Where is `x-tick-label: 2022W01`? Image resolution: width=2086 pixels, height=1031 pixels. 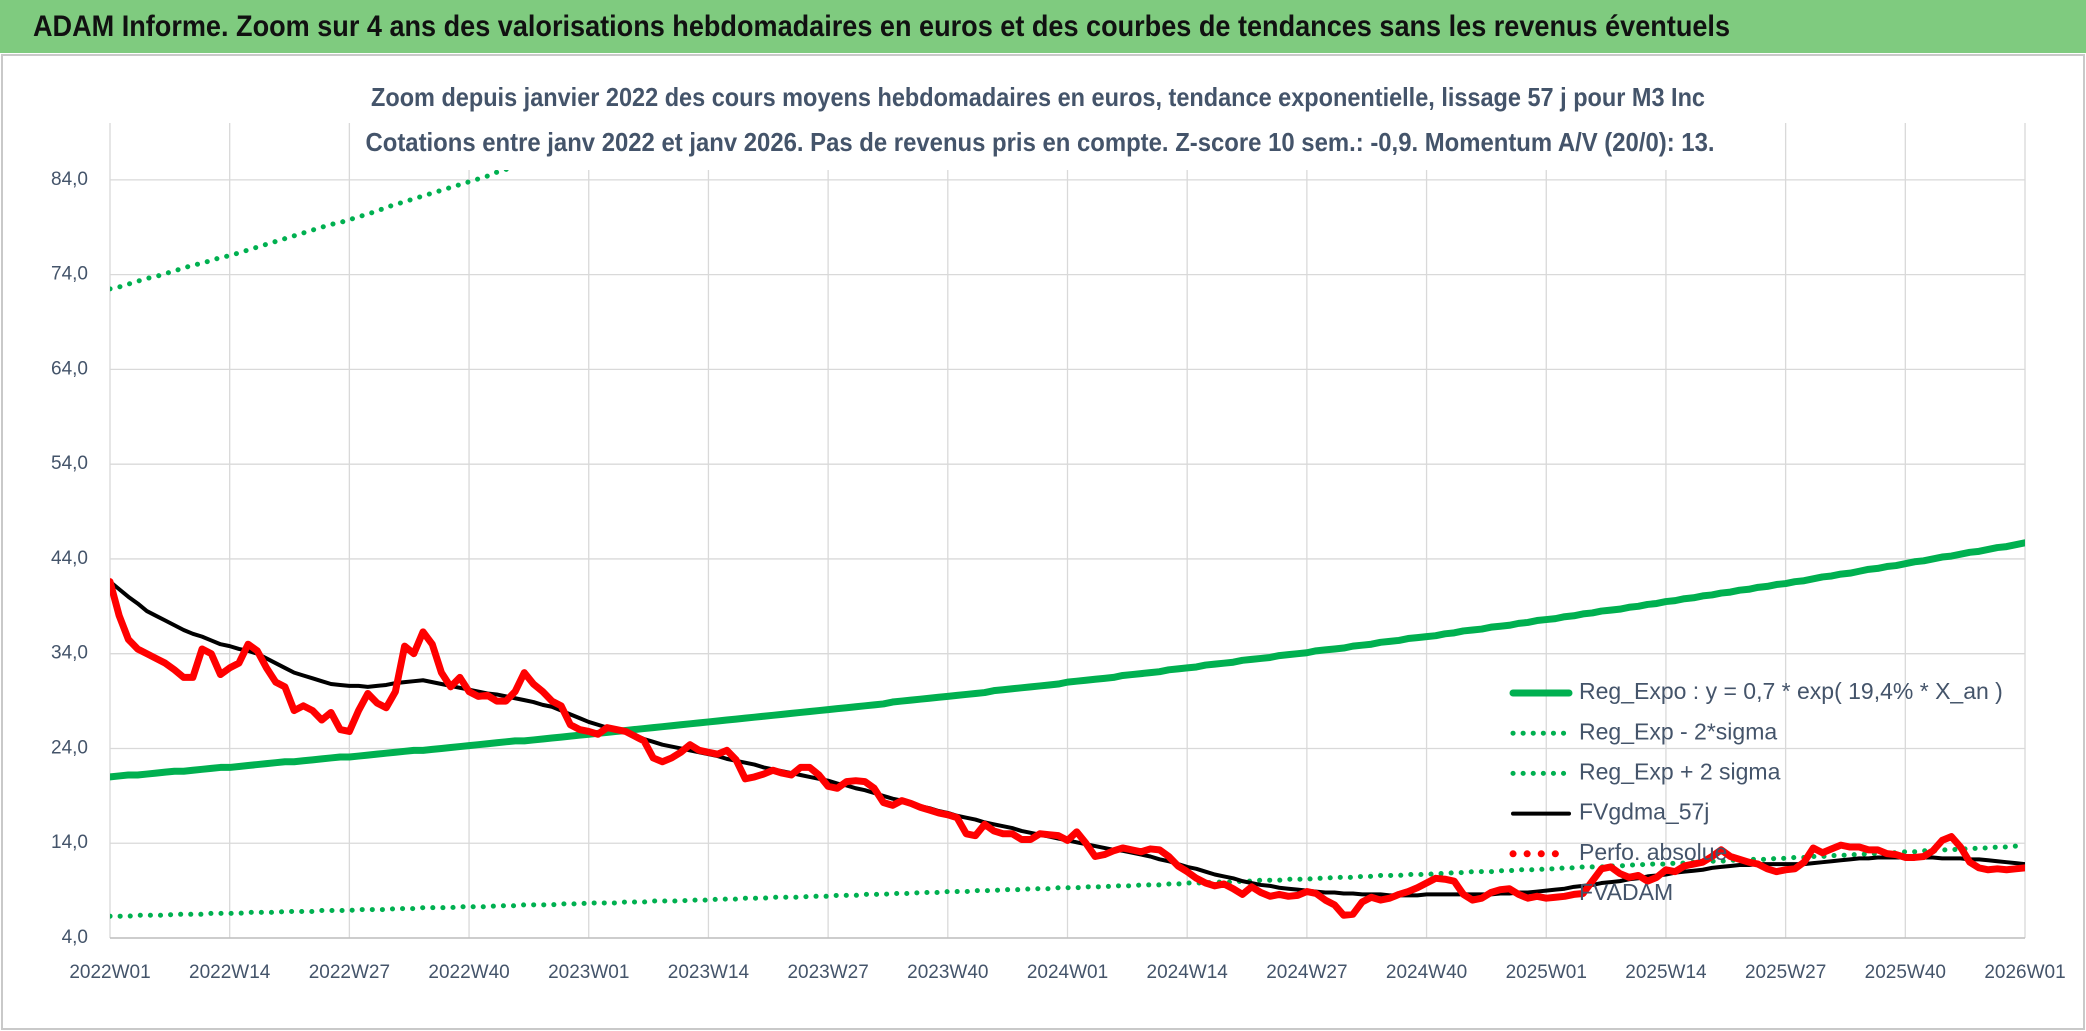 x-tick-label: 2022W01 is located at coordinates (109, 972).